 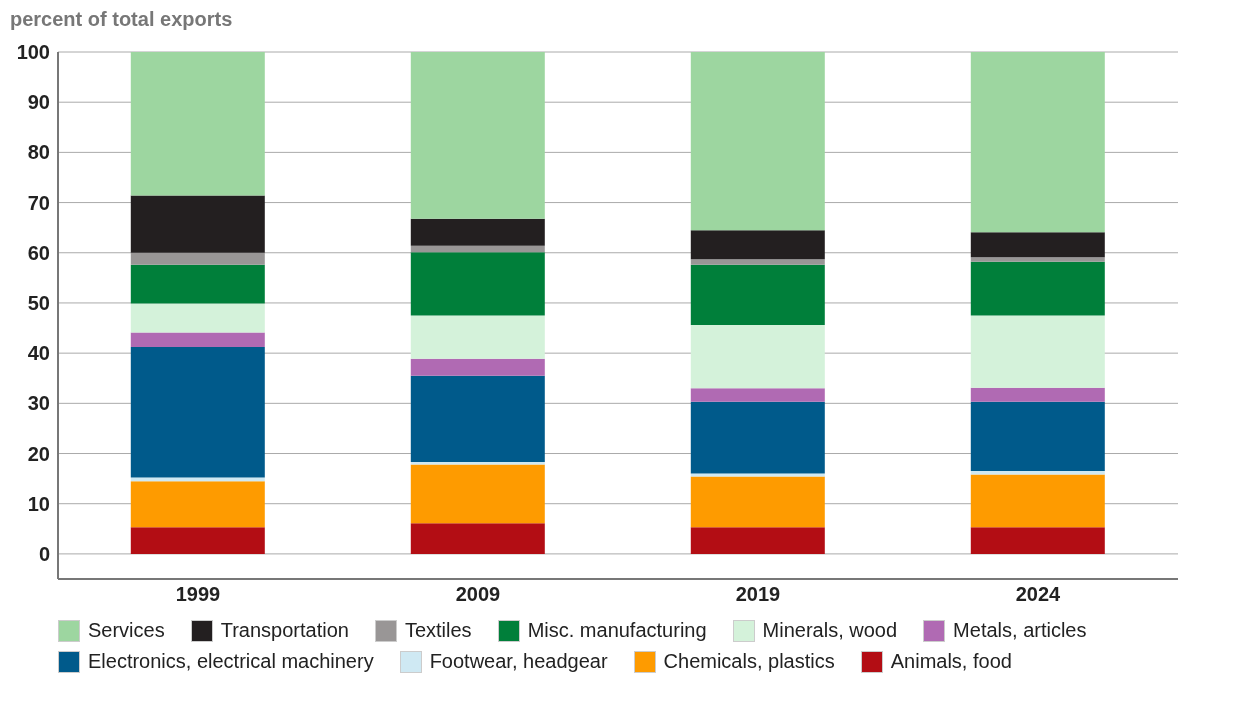 What do you see at coordinates (38, 152) in the screenshot?
I see `y-tick-label: 80` at bounding box center [38, 152].